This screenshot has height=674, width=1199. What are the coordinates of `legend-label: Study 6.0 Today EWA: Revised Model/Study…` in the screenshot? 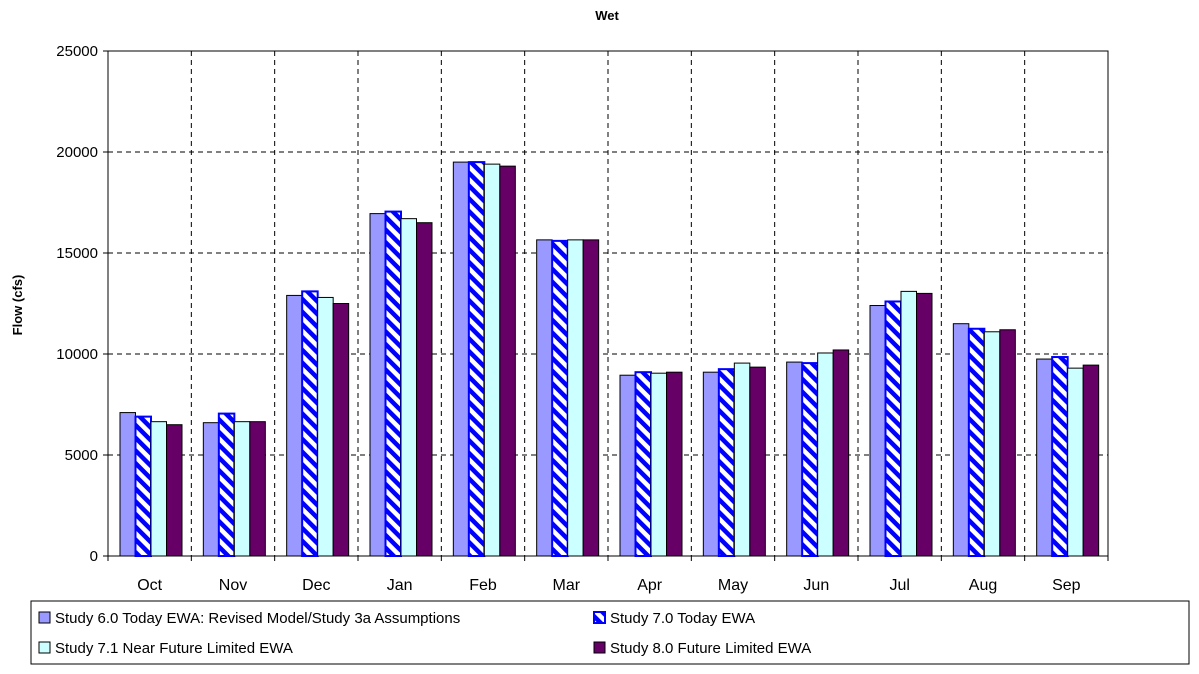 It's located at (257, 618).